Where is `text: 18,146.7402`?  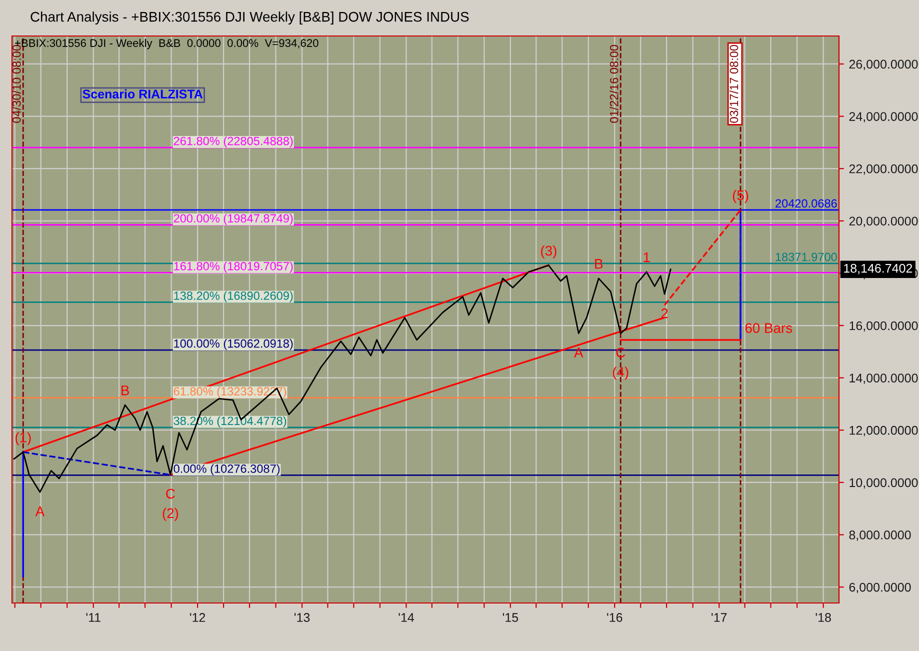
text: 18,146.7402 is located at coordinates (878, 269).